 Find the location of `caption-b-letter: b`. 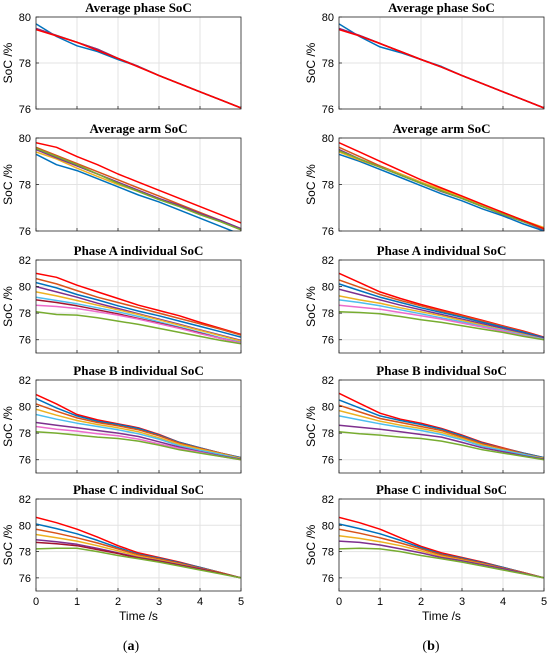

caption-b-letter: b is located at coordinates (431, 646).